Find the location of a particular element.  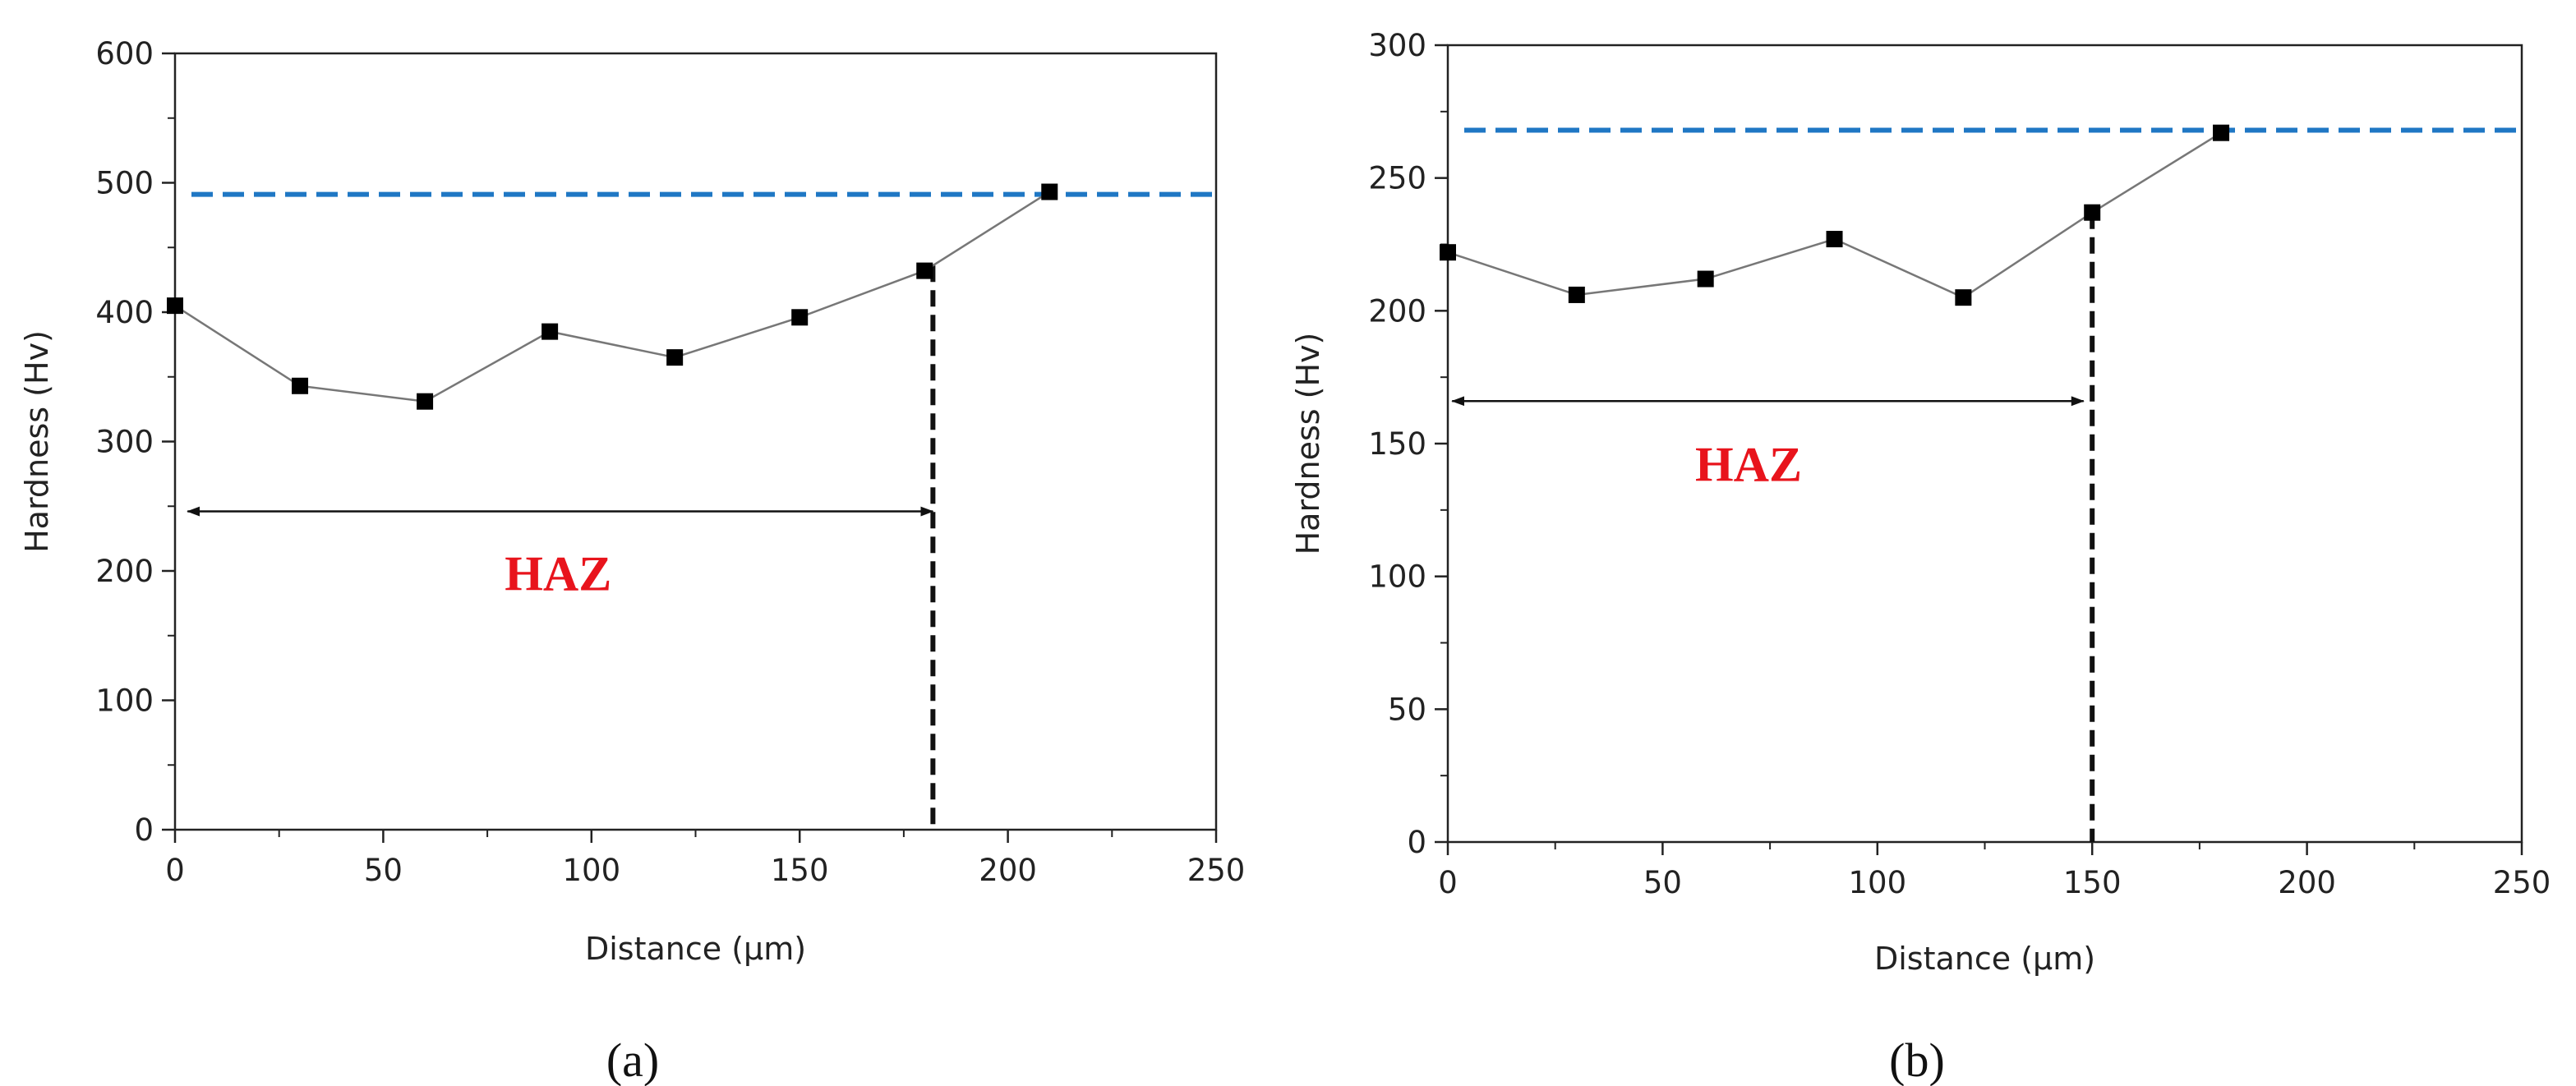

y-tick-label: 50 is located at coordinates (1407, 709).